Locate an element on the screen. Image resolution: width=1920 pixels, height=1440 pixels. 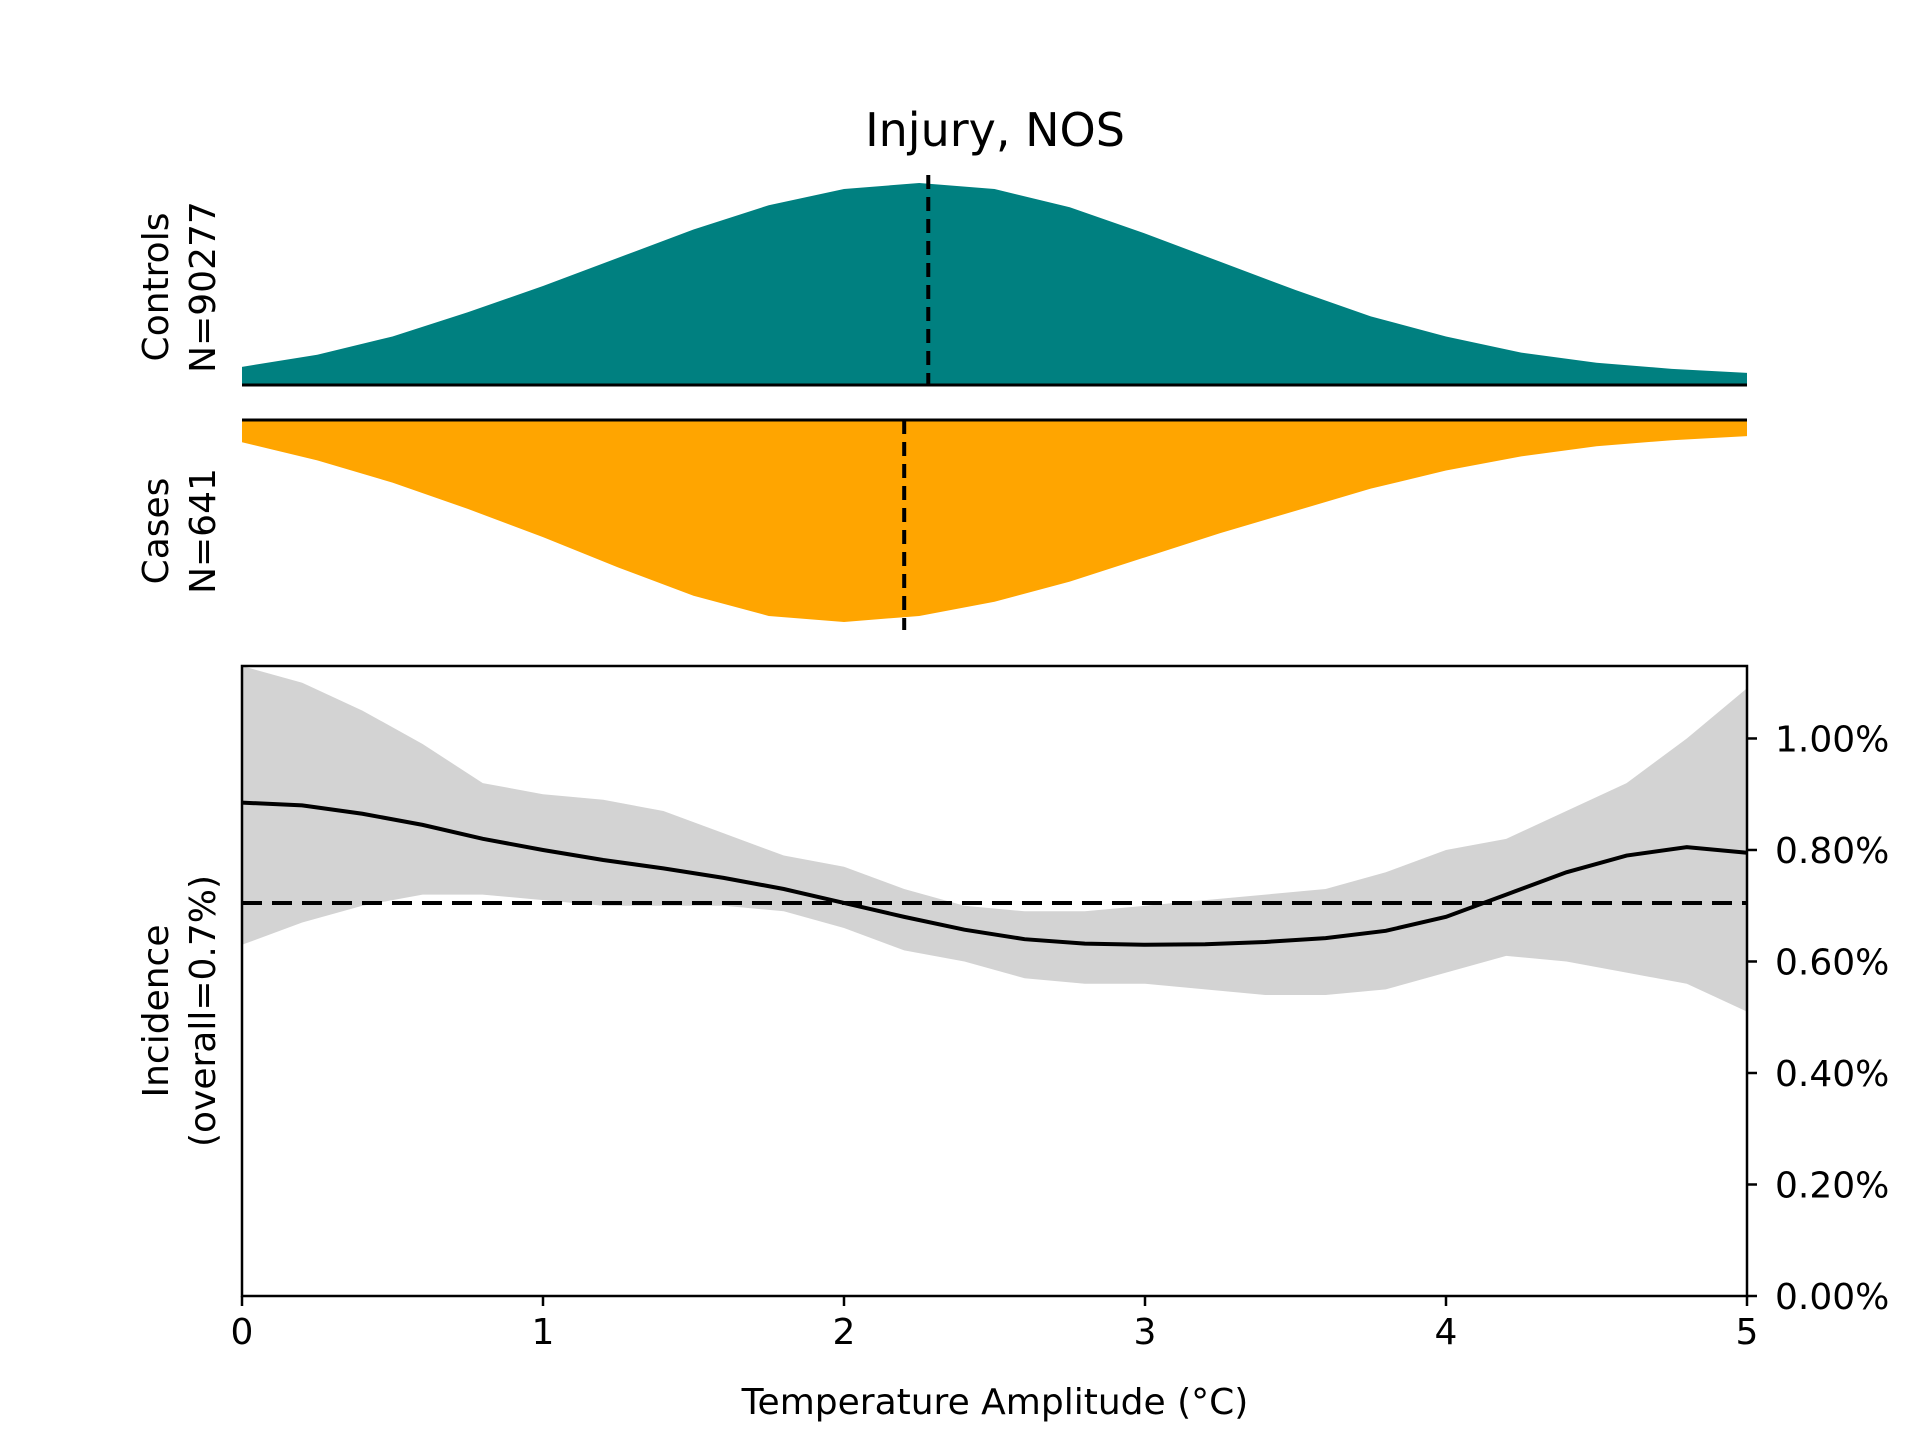
y-tick-label: 0.80% is located at coordinates (1832, 851).